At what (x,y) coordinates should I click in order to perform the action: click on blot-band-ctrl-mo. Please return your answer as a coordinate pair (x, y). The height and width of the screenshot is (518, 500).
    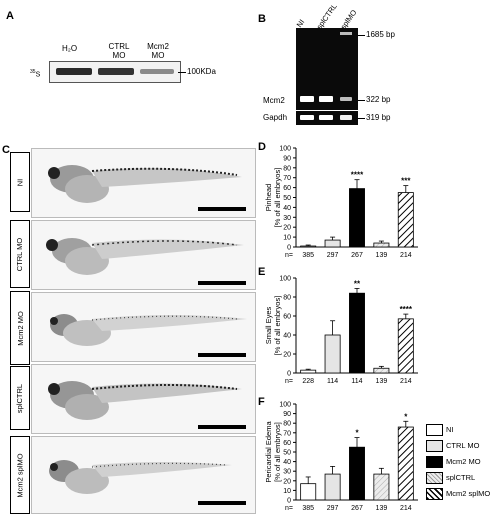
    Looking at the image, I should click on (116, 71).